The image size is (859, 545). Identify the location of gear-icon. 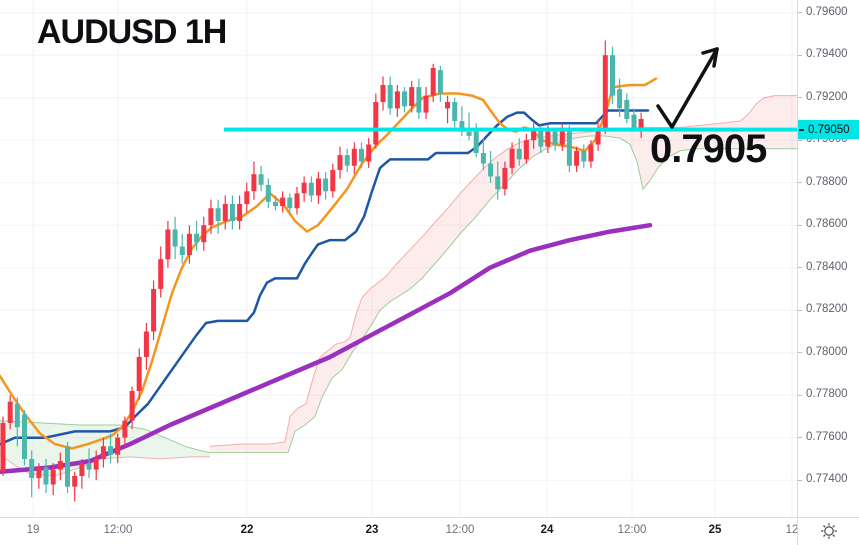
(829, 531).